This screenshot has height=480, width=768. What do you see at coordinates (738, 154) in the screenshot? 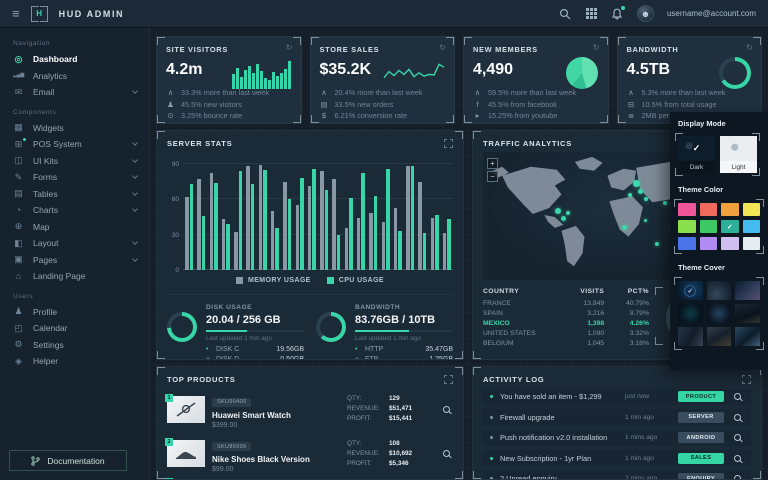
I see `display-mode-option-light: Light` at bounding box center [738, 154].